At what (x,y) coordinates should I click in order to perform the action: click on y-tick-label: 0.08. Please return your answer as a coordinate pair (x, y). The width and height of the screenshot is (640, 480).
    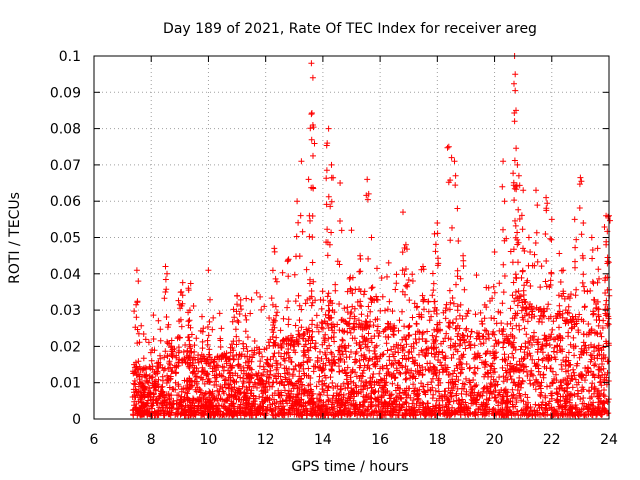
    Looking at the image, I should click on (65, 130).